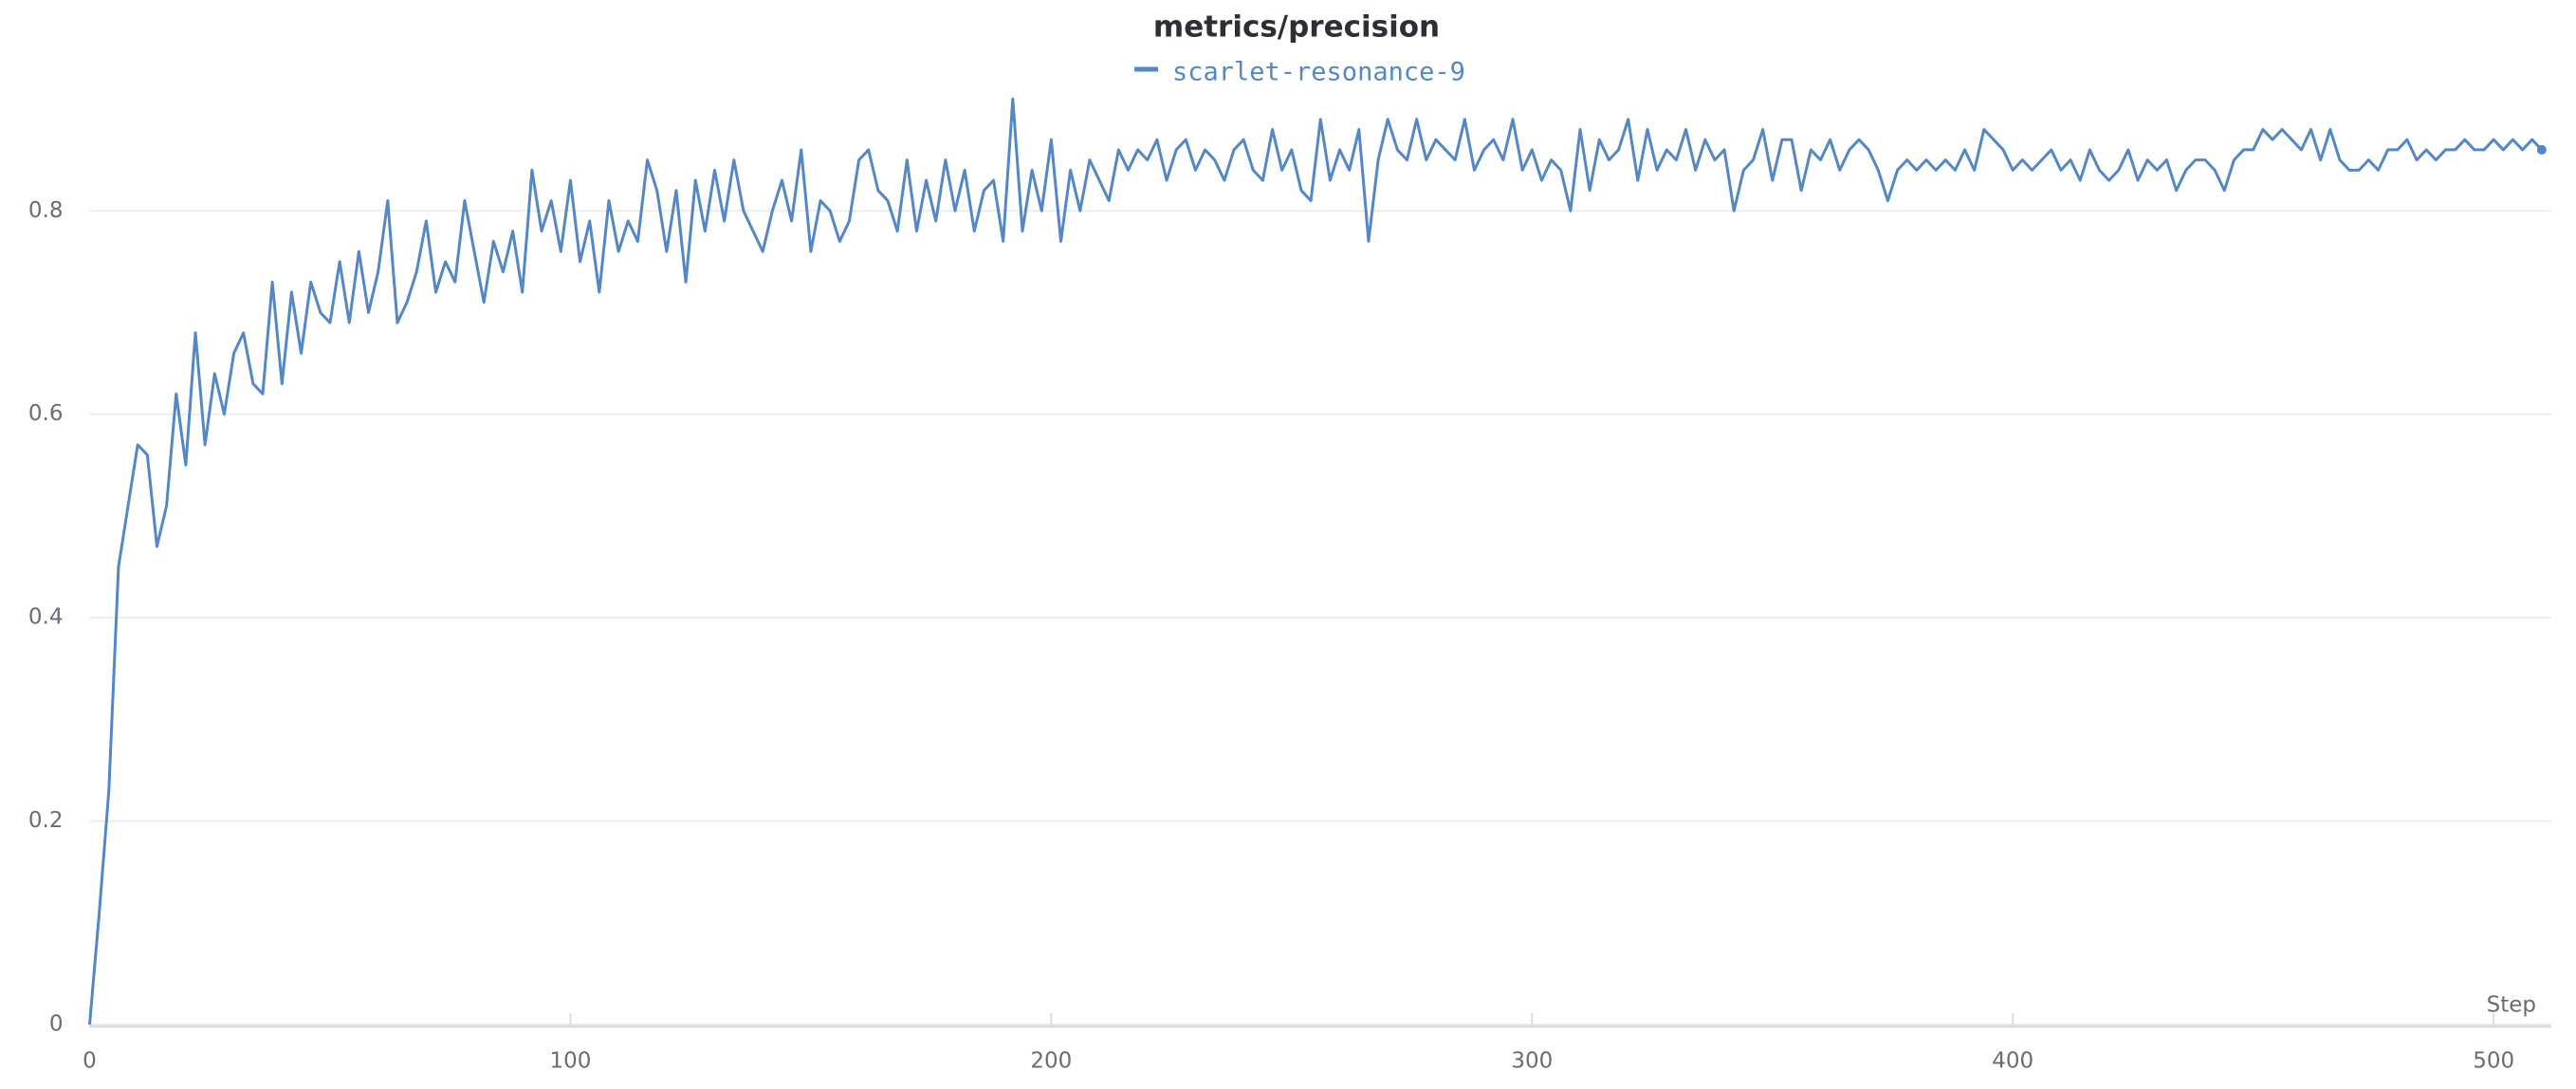 The width and height of the screenshot is (2576, 1089). Describe the element at coordinates (46, 821) in the screenshot. I see `y-tick-label: 0.2` at that location.